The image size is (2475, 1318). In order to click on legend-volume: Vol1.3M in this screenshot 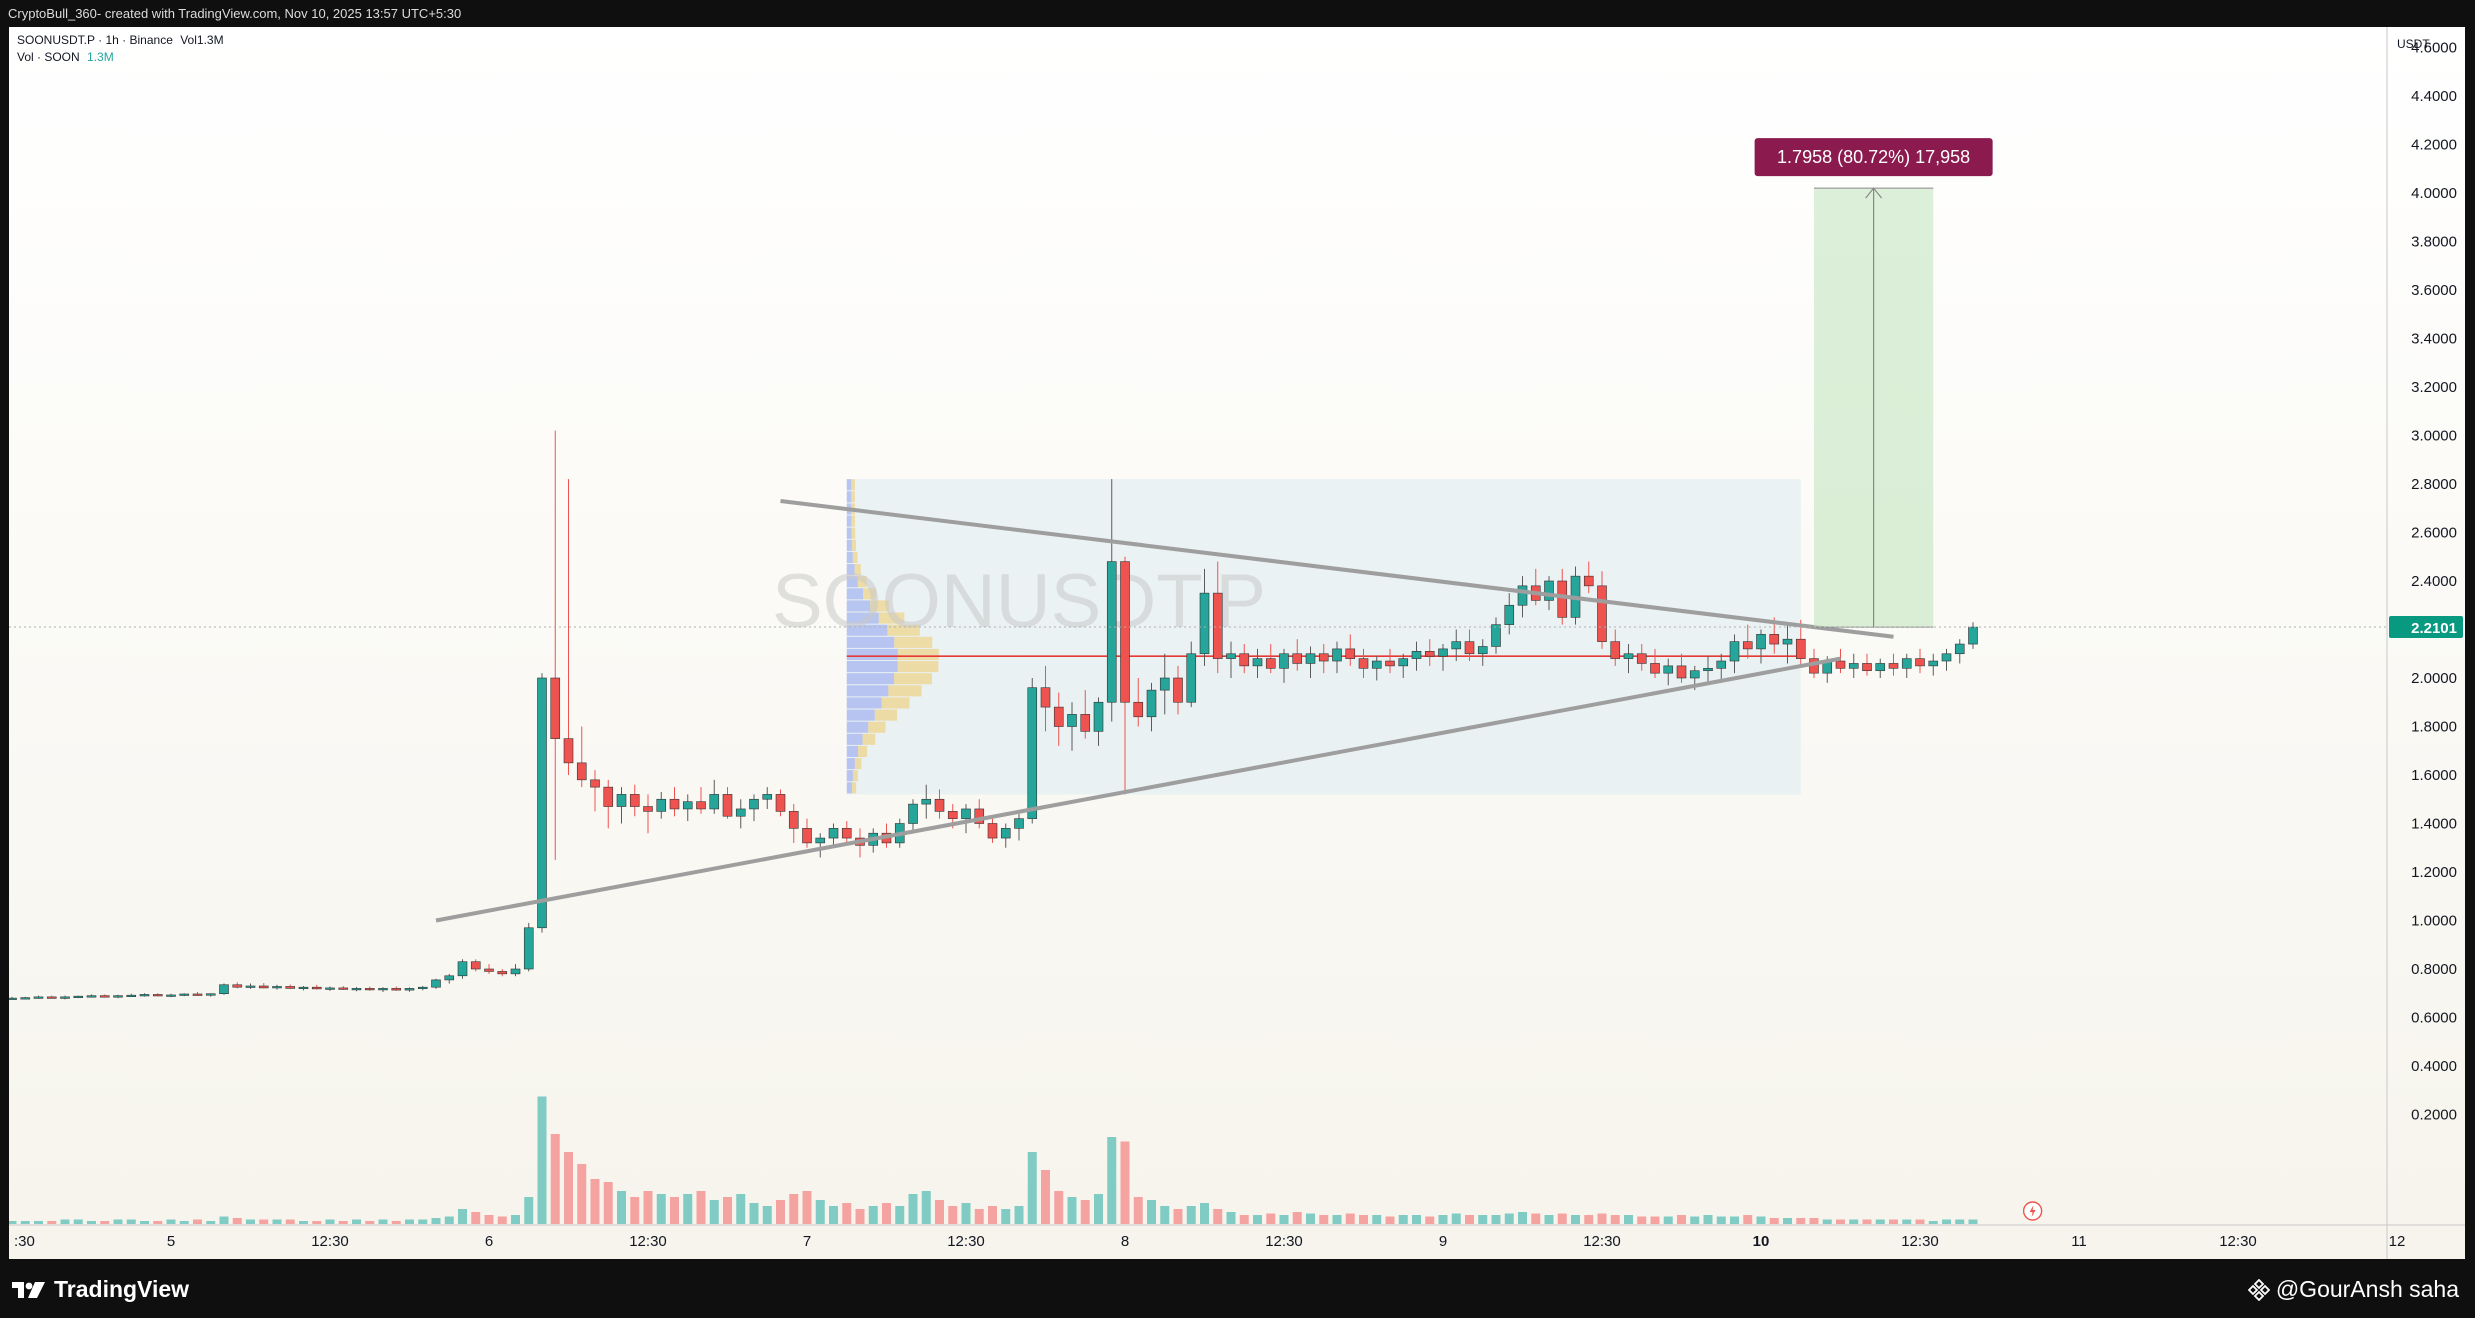, I will do `click(202, 40)`.